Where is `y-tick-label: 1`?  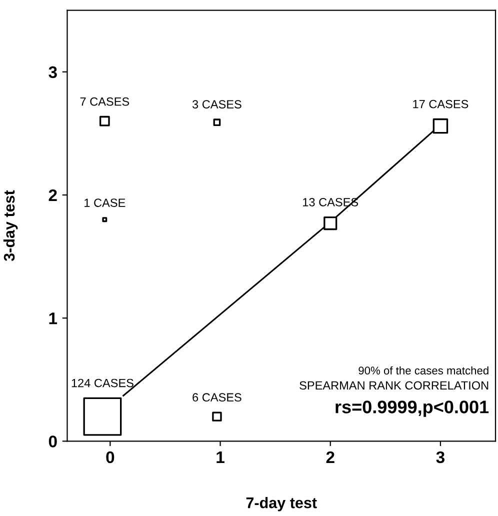
y-tick-label: 1 is located at coordinates (53, 318).